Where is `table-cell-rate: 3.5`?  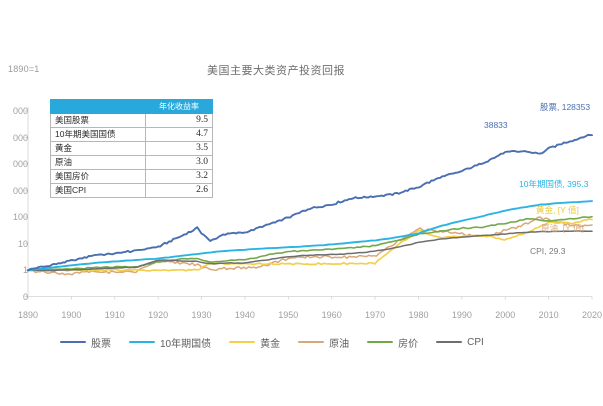 table-cell-rate: 3.5 is located at coordinates (179, 148).